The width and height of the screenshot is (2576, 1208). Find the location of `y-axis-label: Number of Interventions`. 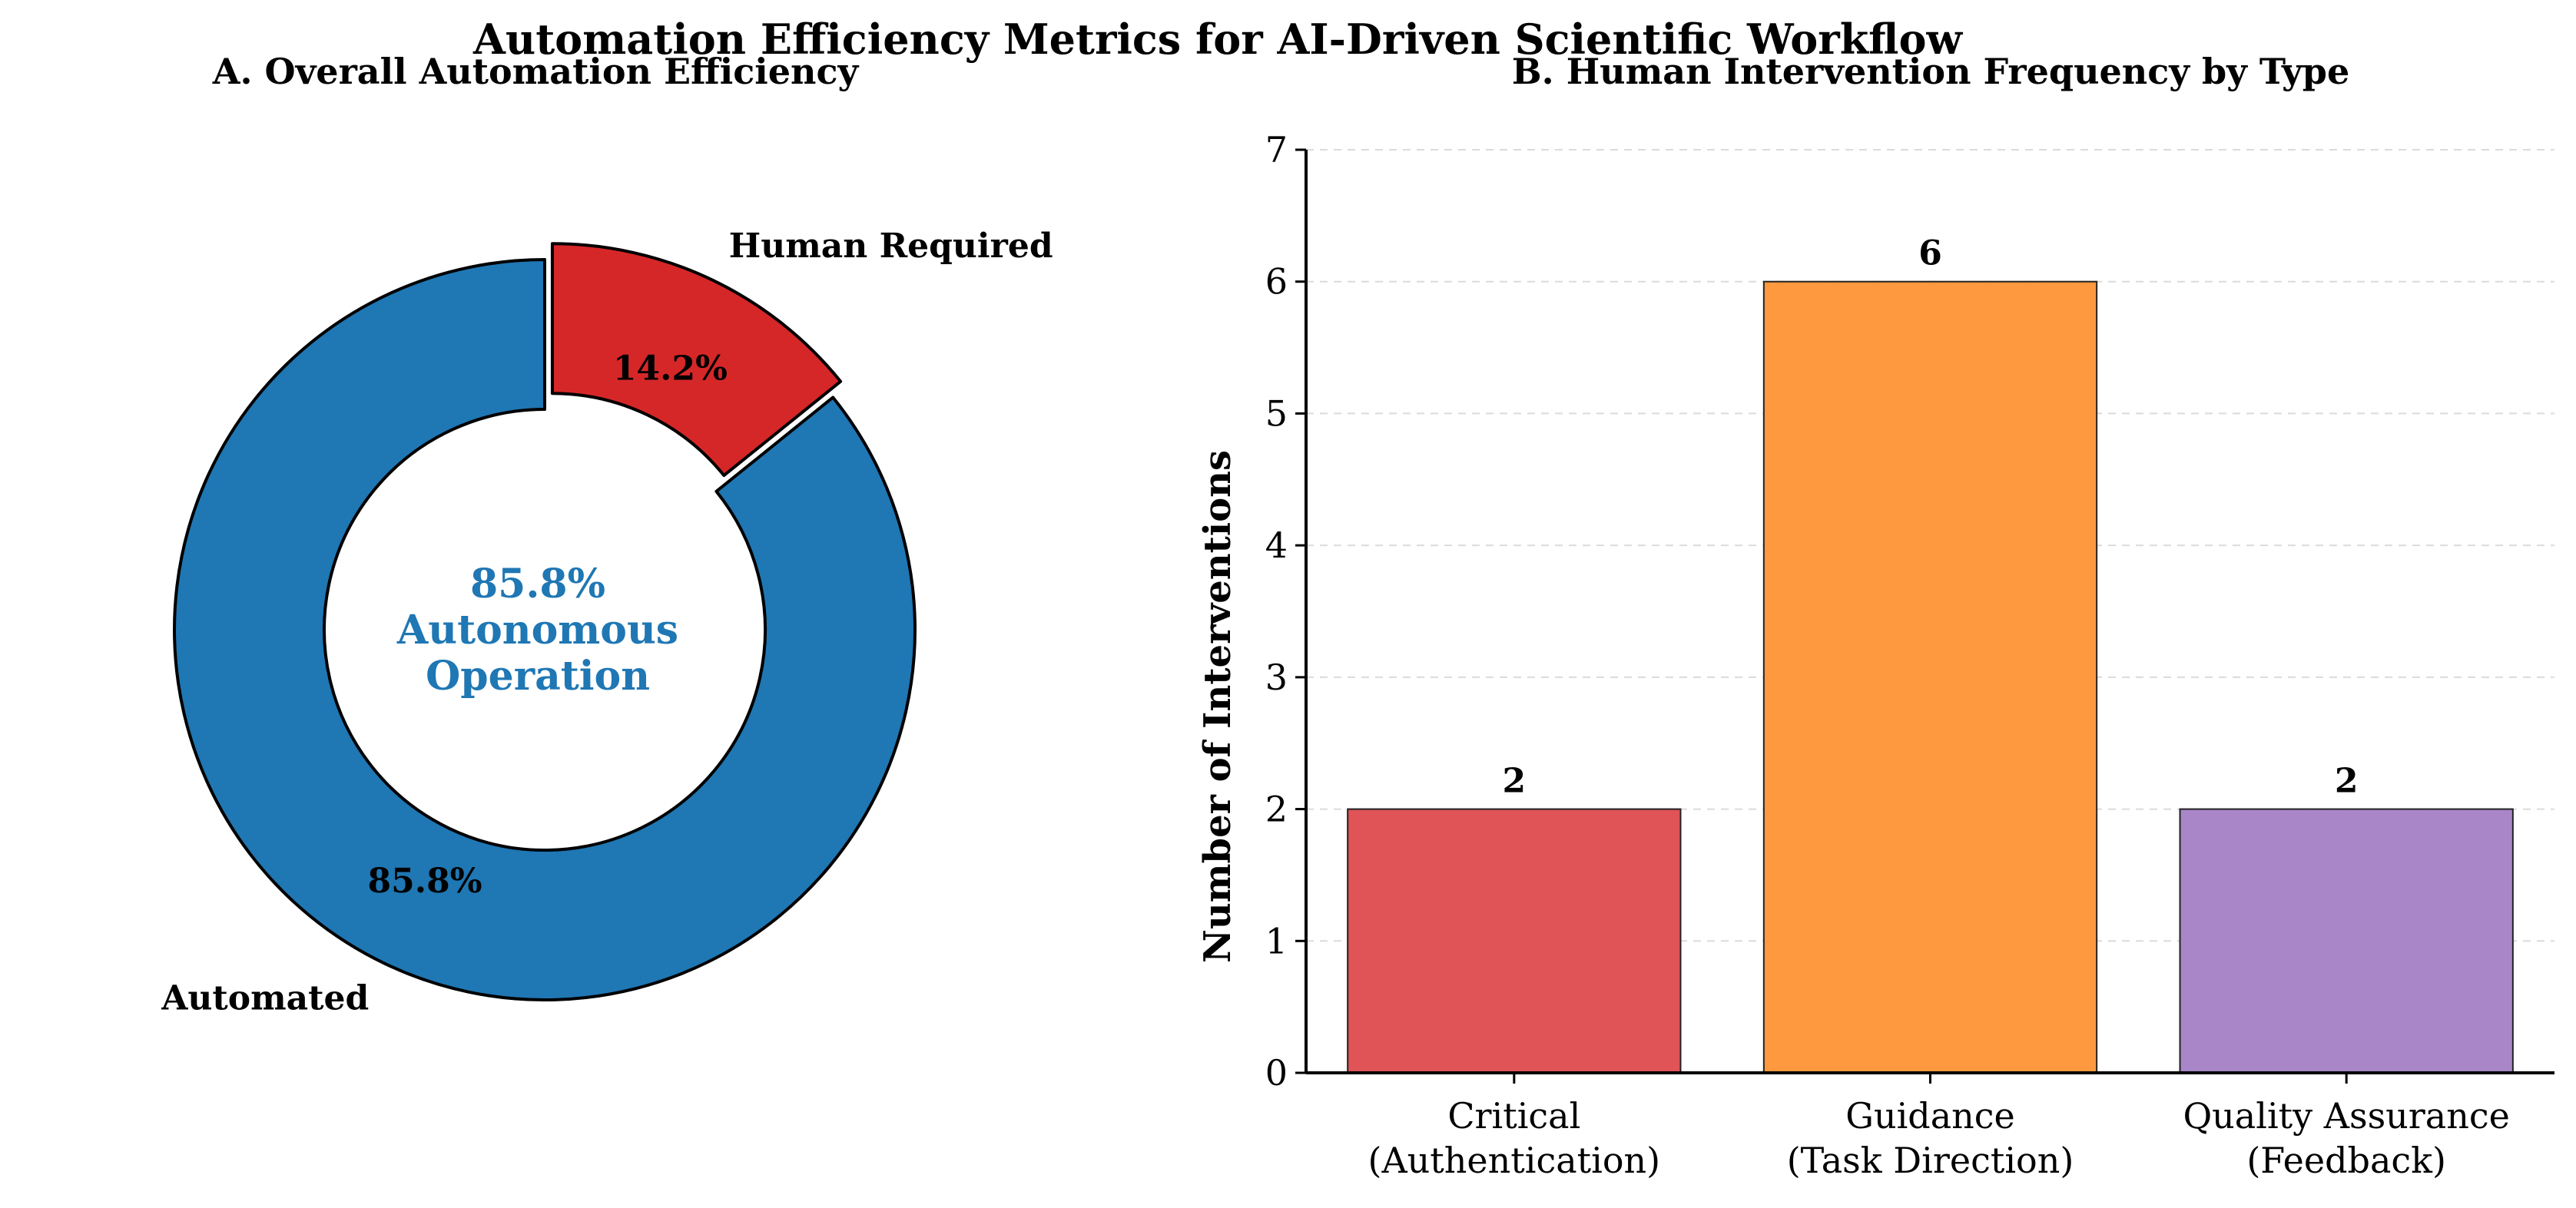

y-axis-label: Number of Interventions is located at coordinates (1217, 707).